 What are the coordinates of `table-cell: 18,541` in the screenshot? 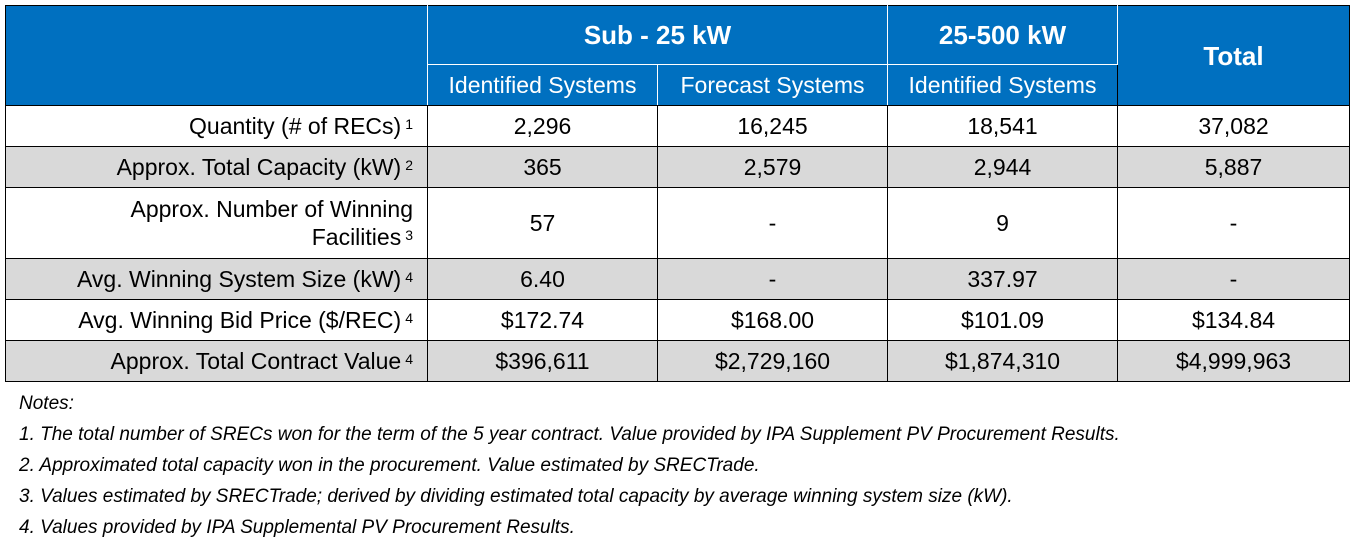 It's located at (1003, 126).